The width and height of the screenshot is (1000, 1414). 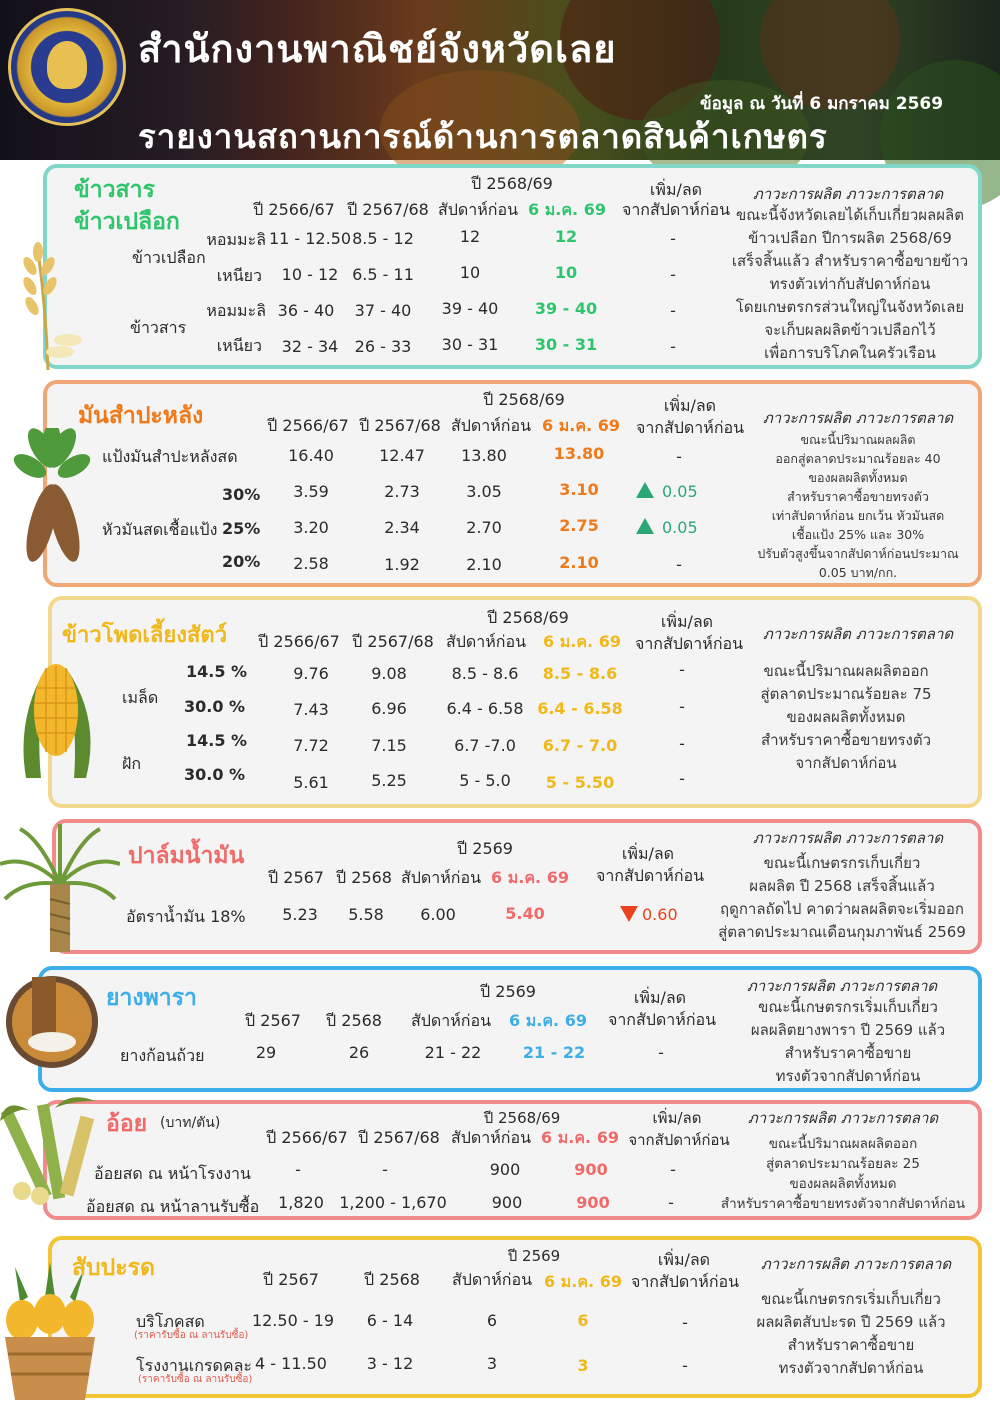 I want to click on rice-row-now: 30 - 31, so click(x=566, y=344).